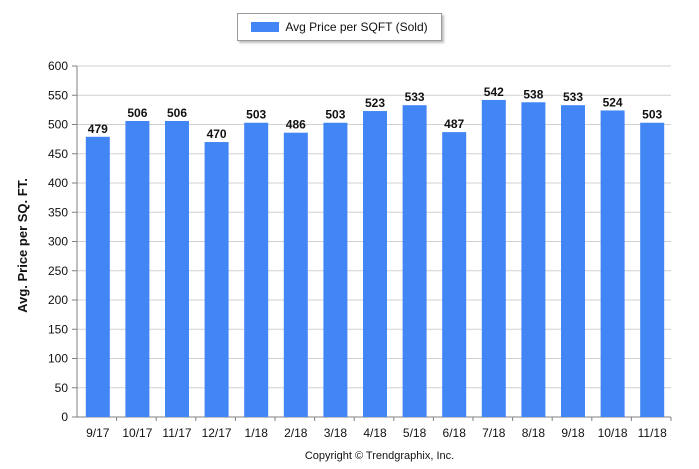 The height and width of the screenshot is (469, 699). What do you see at coordinates (257, 433) in the screenshot?
I see `x-tick-label: 1/18` at bounding box center [257, 433].